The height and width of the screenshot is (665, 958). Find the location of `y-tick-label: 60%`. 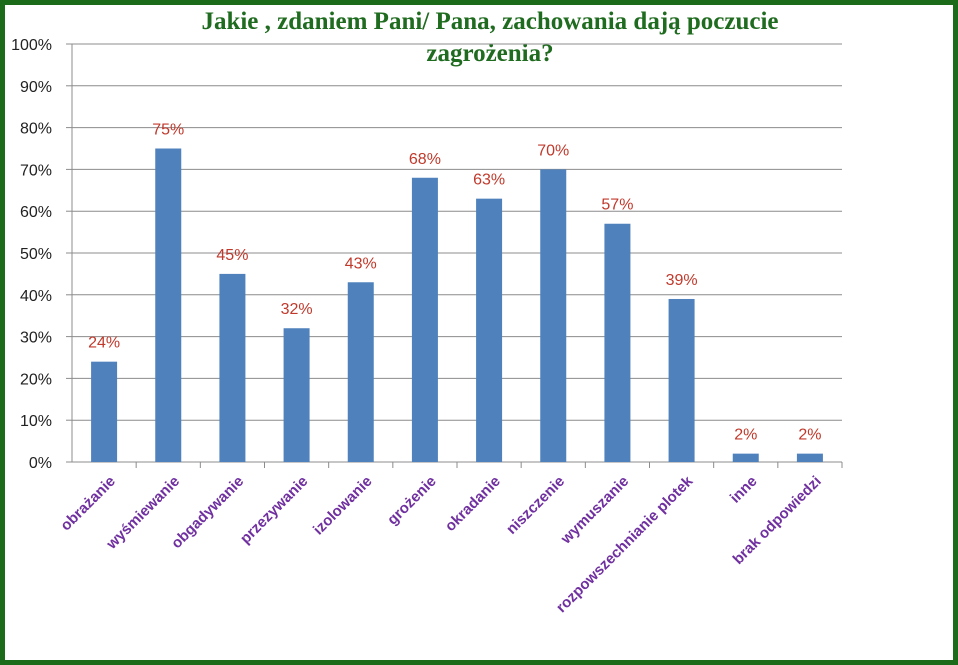

y-tick-label: 60% is located at coordinates (36, 212).